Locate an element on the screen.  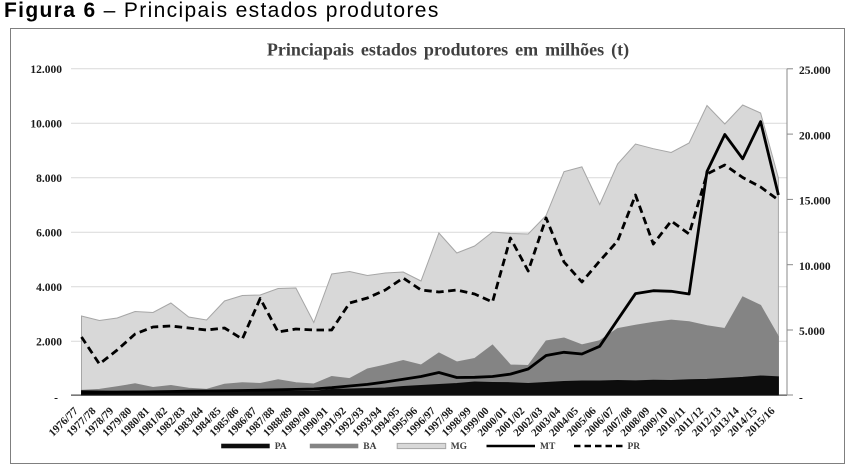
svg-text: PR is located at coordinates (634, 447).